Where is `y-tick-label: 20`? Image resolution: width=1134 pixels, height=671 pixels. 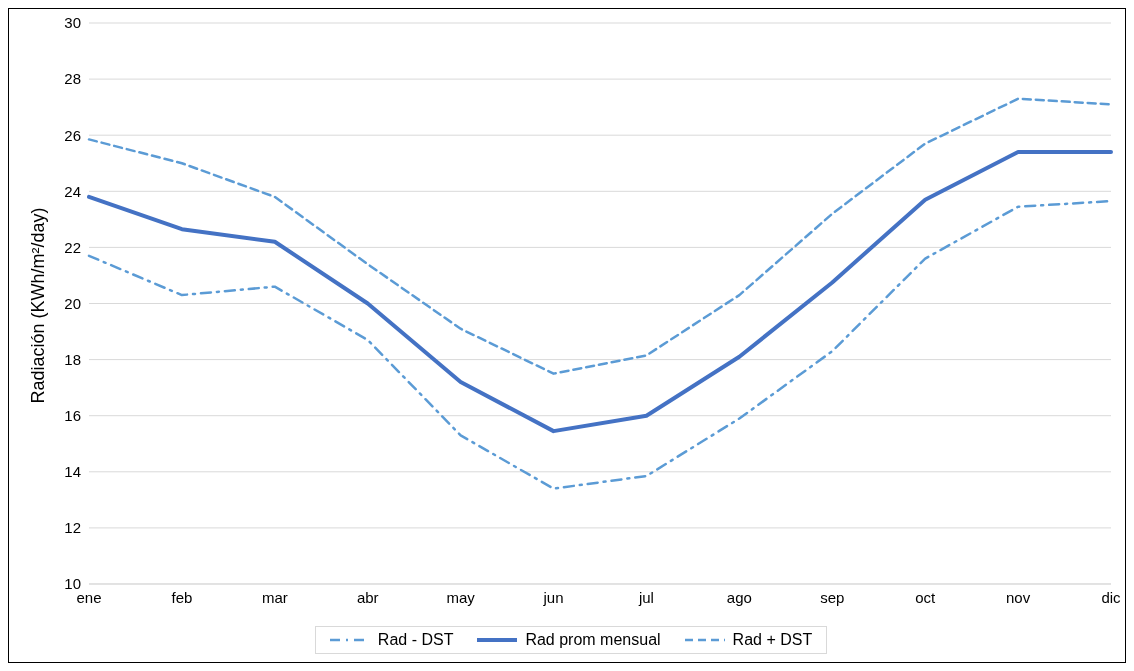
y-tick-label: 20 is located at coordinates (72, 303).